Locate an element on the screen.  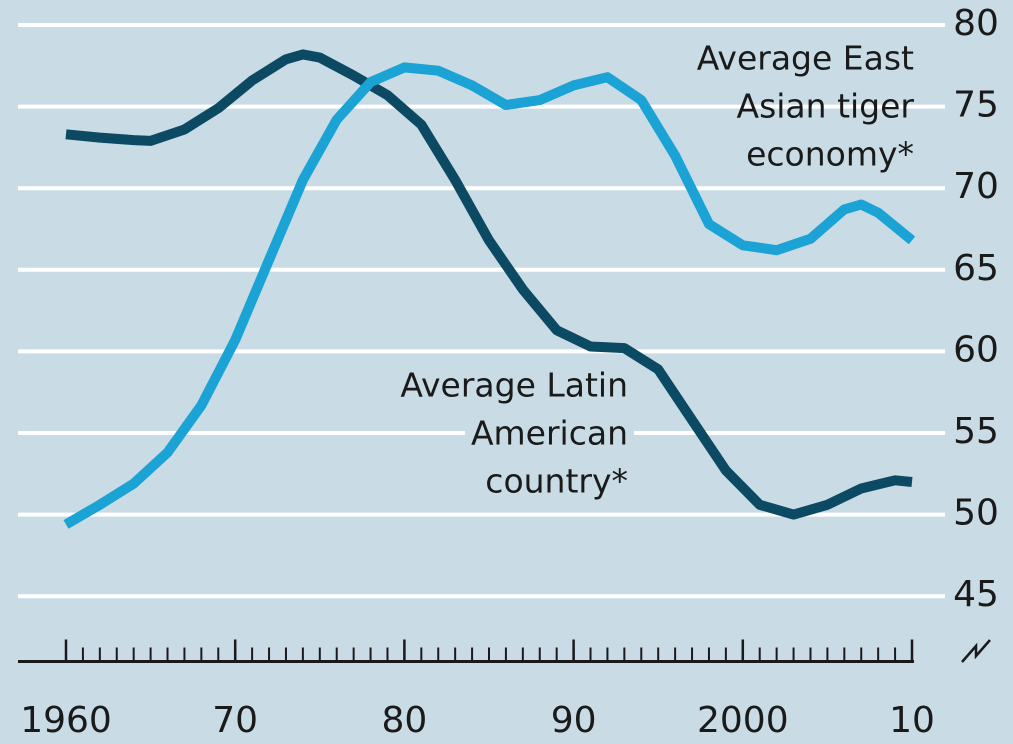
annotation: economy* is located at coordinates (830, 154).